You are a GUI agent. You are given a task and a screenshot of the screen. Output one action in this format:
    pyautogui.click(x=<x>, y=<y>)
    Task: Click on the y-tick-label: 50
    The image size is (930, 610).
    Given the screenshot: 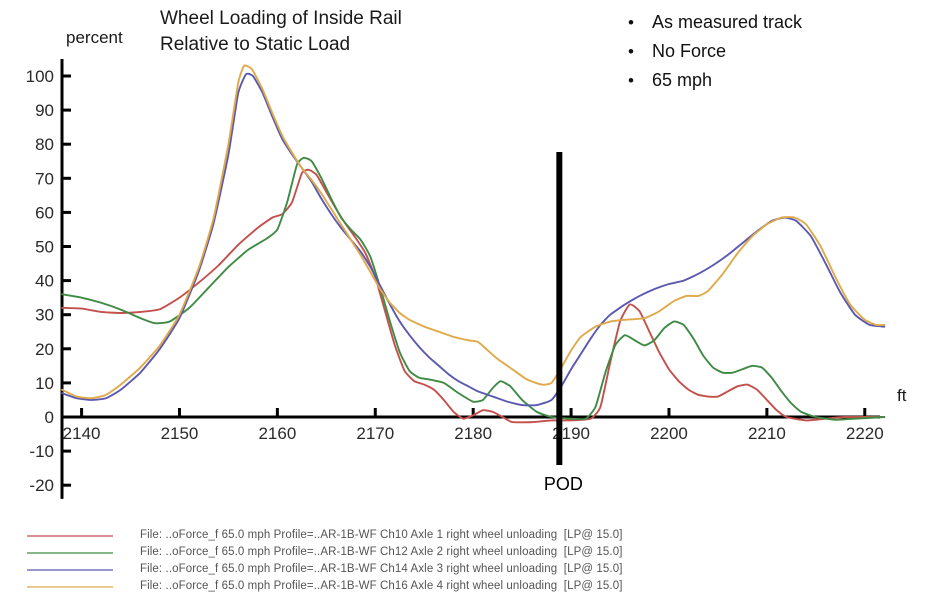 What is the action you would take?
    pyautogui.click(x=44, y=247)
    